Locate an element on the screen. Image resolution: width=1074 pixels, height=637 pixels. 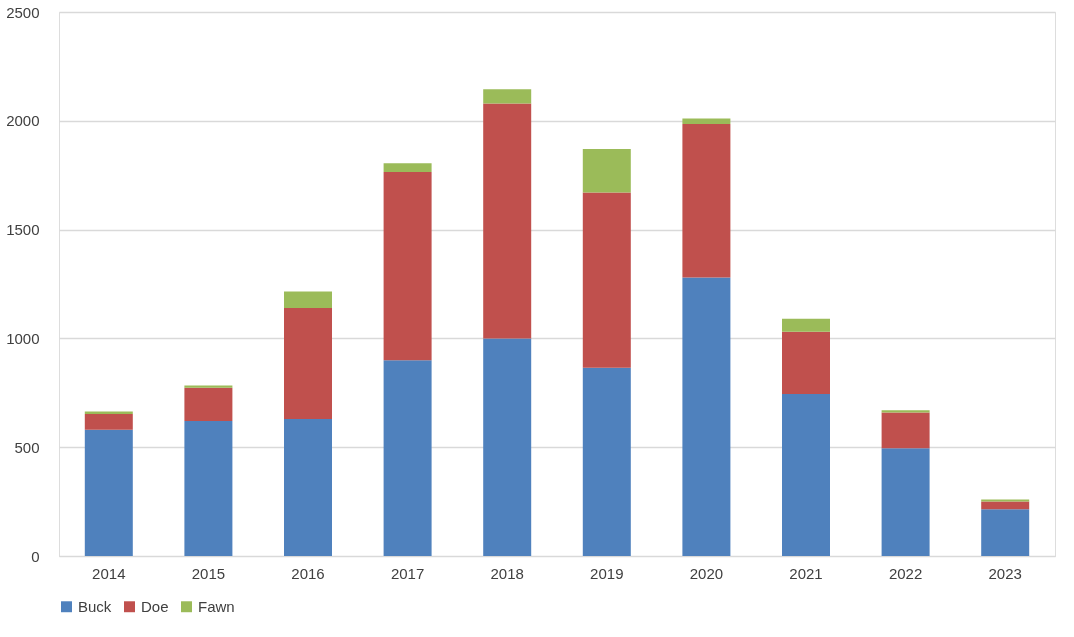
x-tick-label: 2022 is located at coordinates (905, 573).